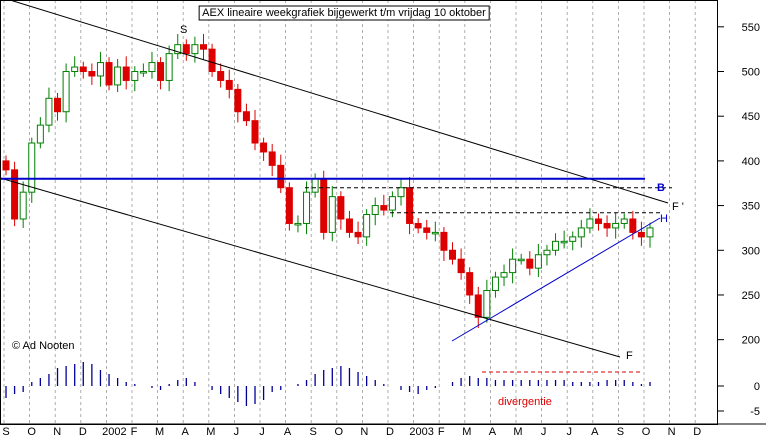 This screenshot has width=766, height=437. I want to click on x-tick-label: 2003, so click(421, 431).